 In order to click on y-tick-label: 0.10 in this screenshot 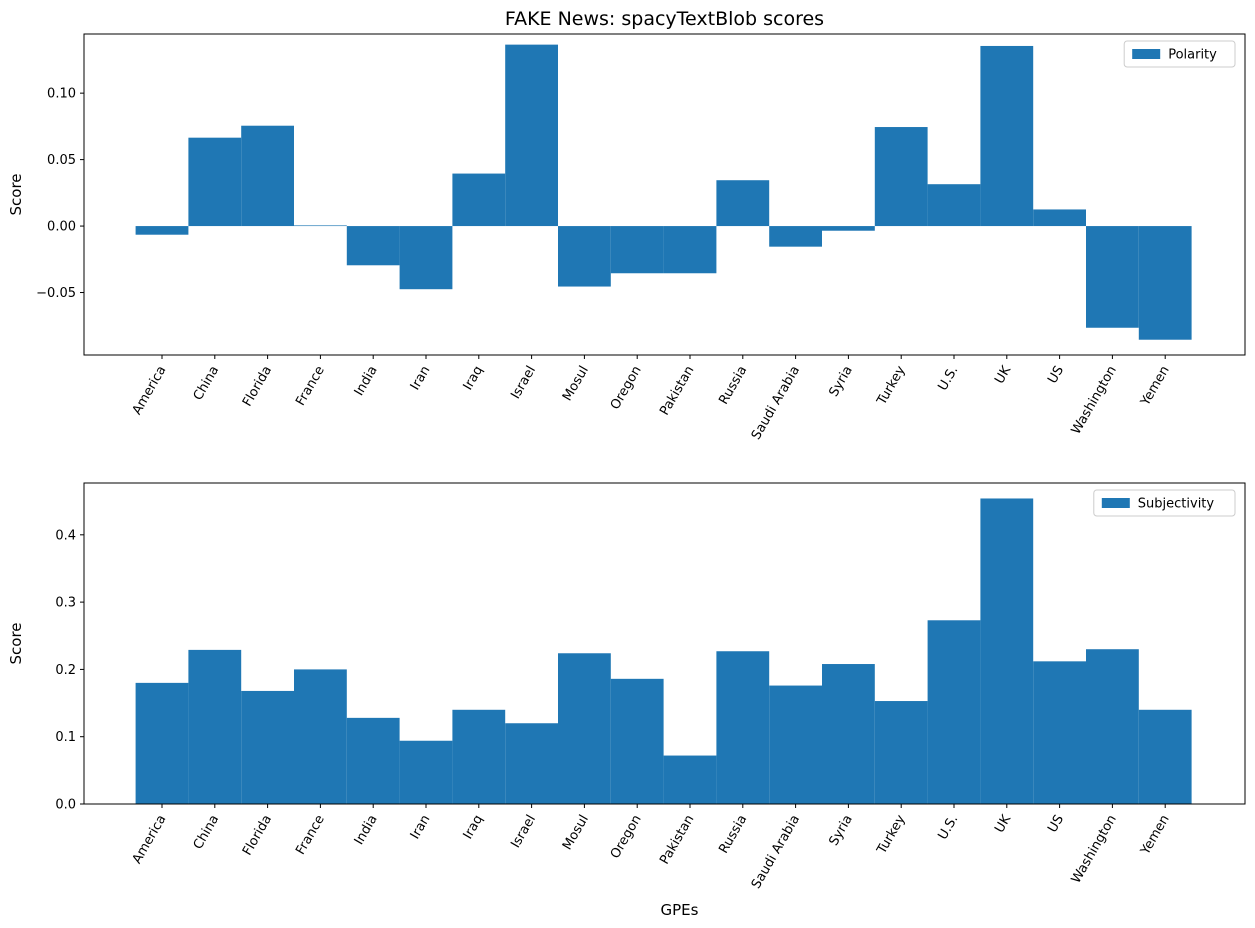, I will do `click(61, 94)`.